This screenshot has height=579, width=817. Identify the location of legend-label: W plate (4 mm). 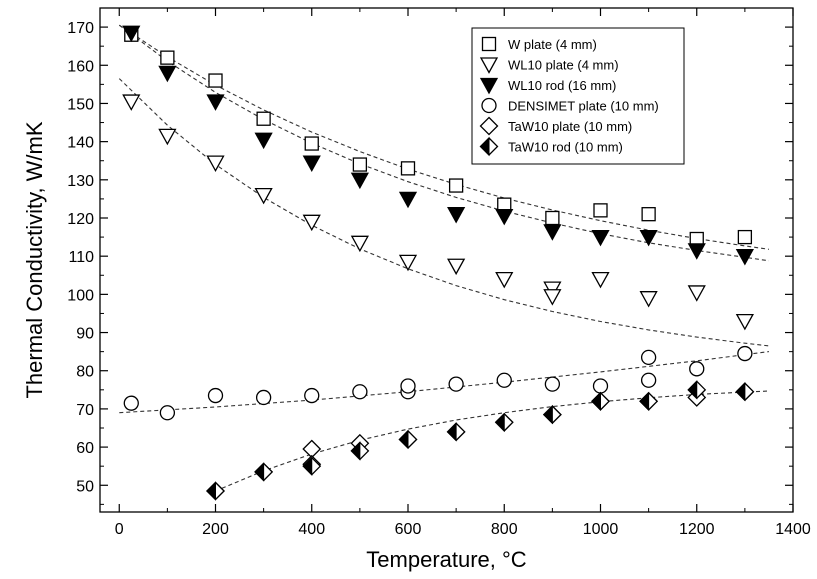
(552, 44).